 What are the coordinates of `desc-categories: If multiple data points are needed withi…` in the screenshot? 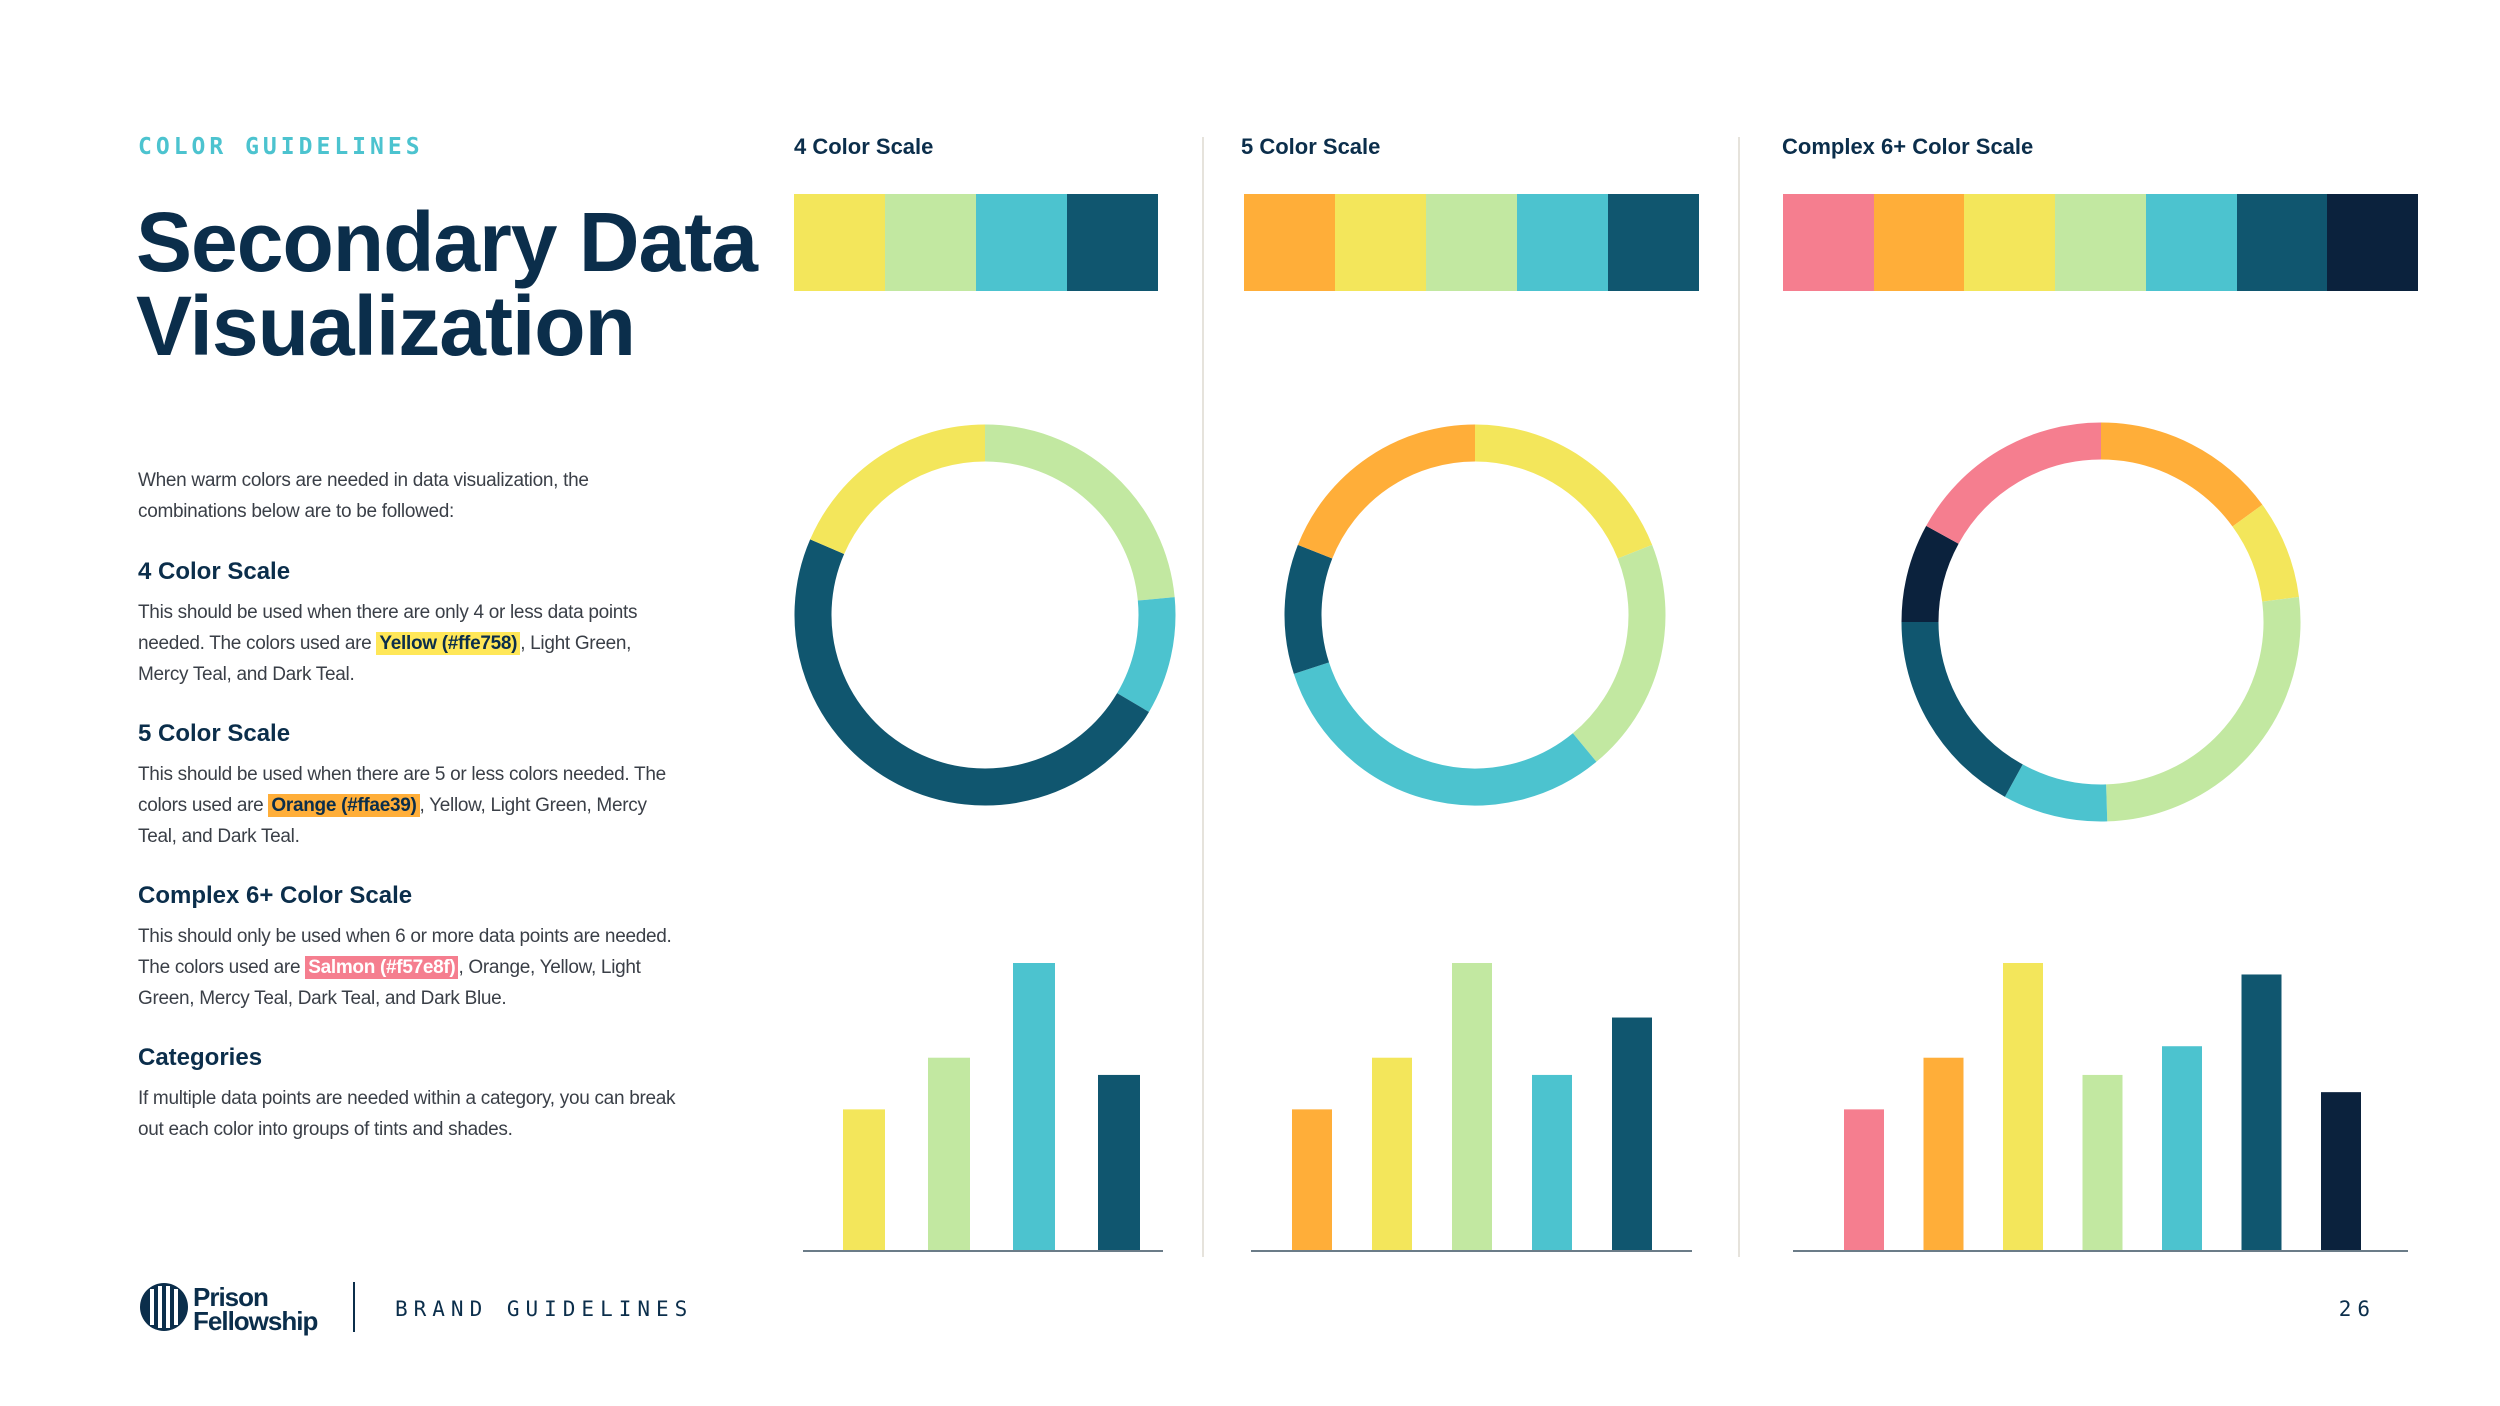 It's located at (407, 1114).